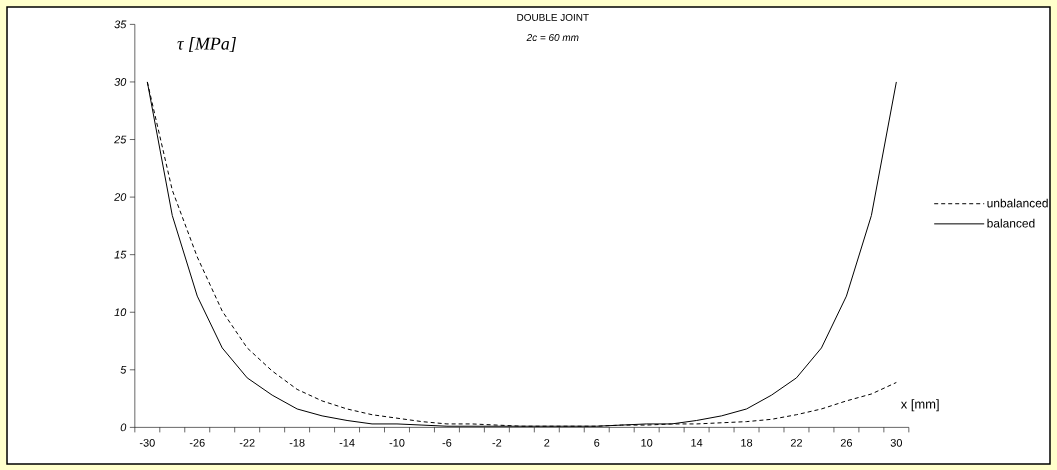 This screenshot has height=470, width=1057. Describe the element at coordinates (647, 442) in the screenshot. I see `x-tick-label: 10` at that location.